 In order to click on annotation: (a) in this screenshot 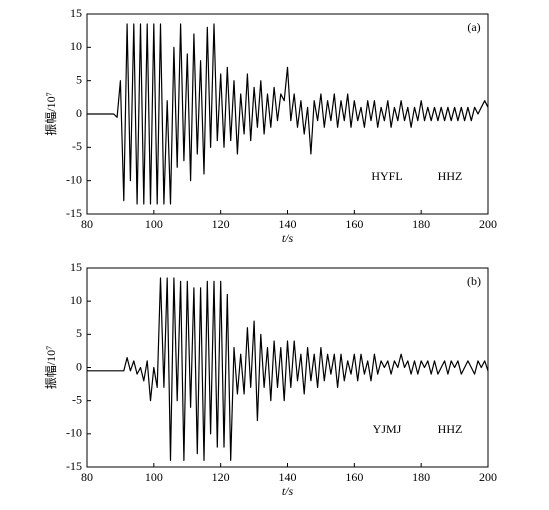, I will do `click(473, 27)`.